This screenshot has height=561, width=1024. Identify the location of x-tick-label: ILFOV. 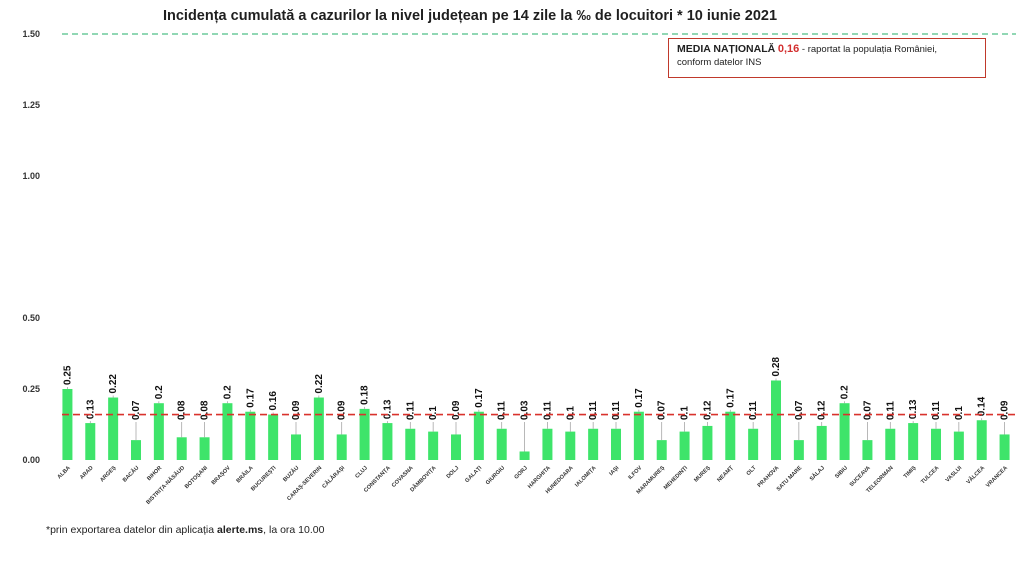
(635, 473).